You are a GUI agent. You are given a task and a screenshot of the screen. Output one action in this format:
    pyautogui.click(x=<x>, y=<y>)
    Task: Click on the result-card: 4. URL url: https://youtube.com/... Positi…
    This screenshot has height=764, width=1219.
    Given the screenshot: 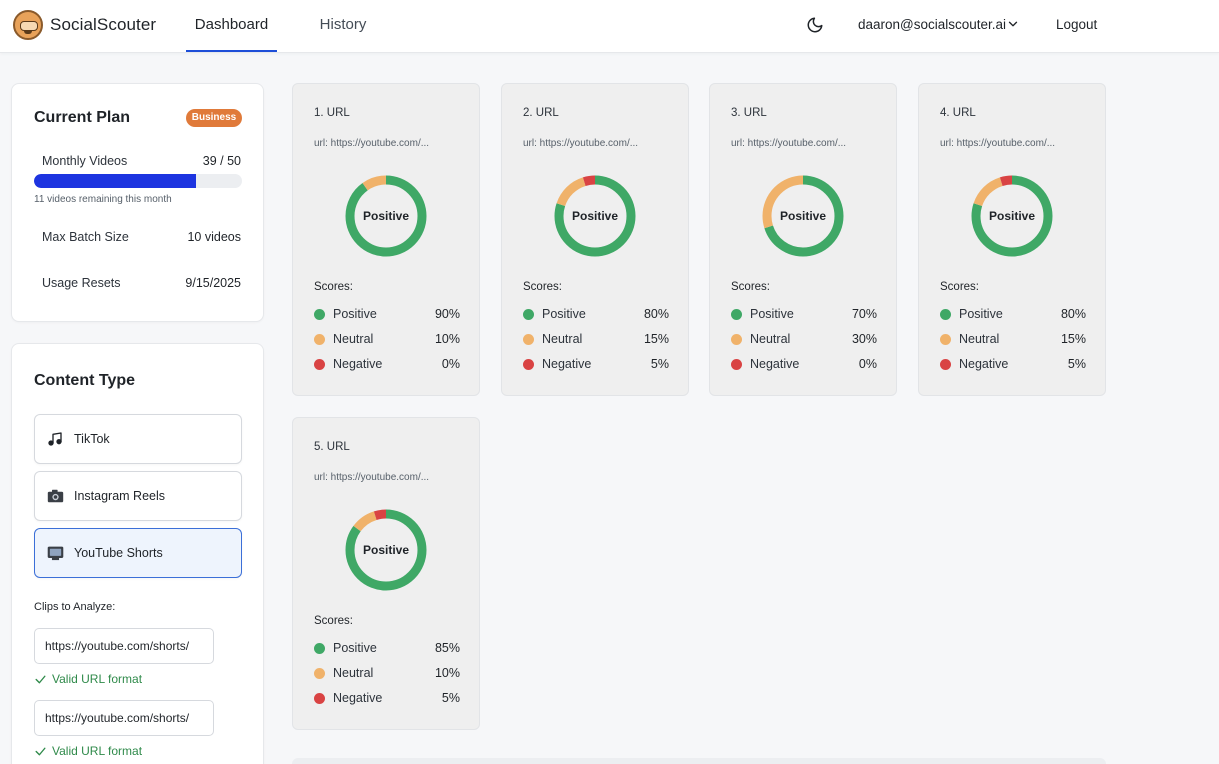 What is the action you would take?
    pyautogui.click(x=1012, y=239)
    